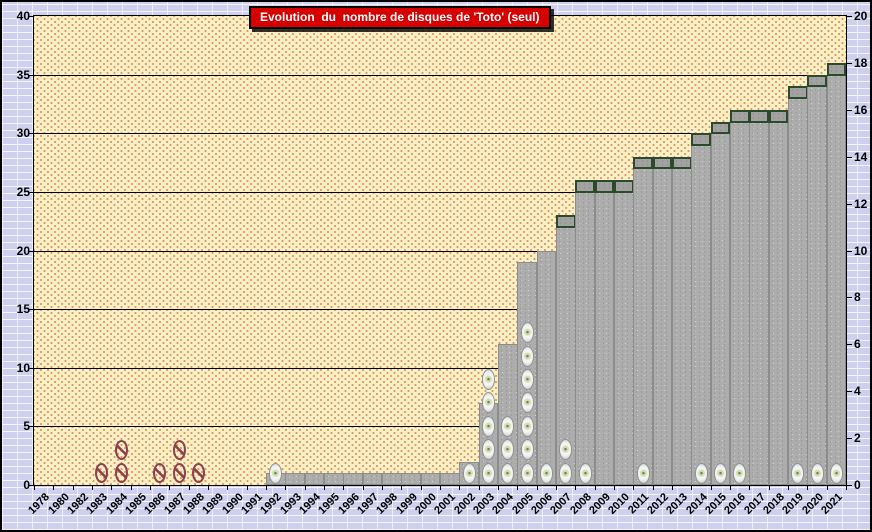 Image resolution: width=872 pixels, height=532 pixels. I want to click on y-tick-left, so click(31, 310).